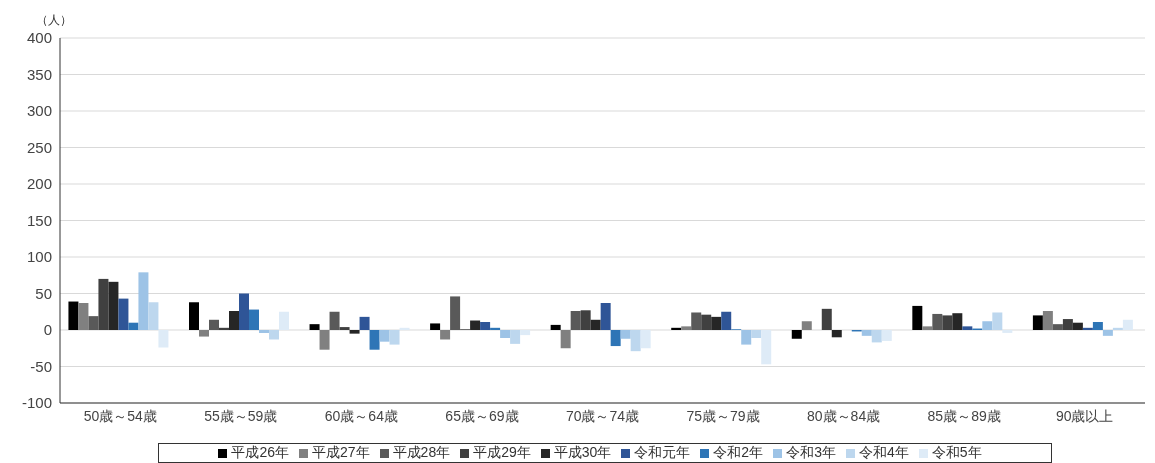 The height and width of the screenshot is (463, 1155). What do you see at coordinates (39, 184) in the screenshot?
I see `y-tick-label: 200` at bounding box center [39, 184].